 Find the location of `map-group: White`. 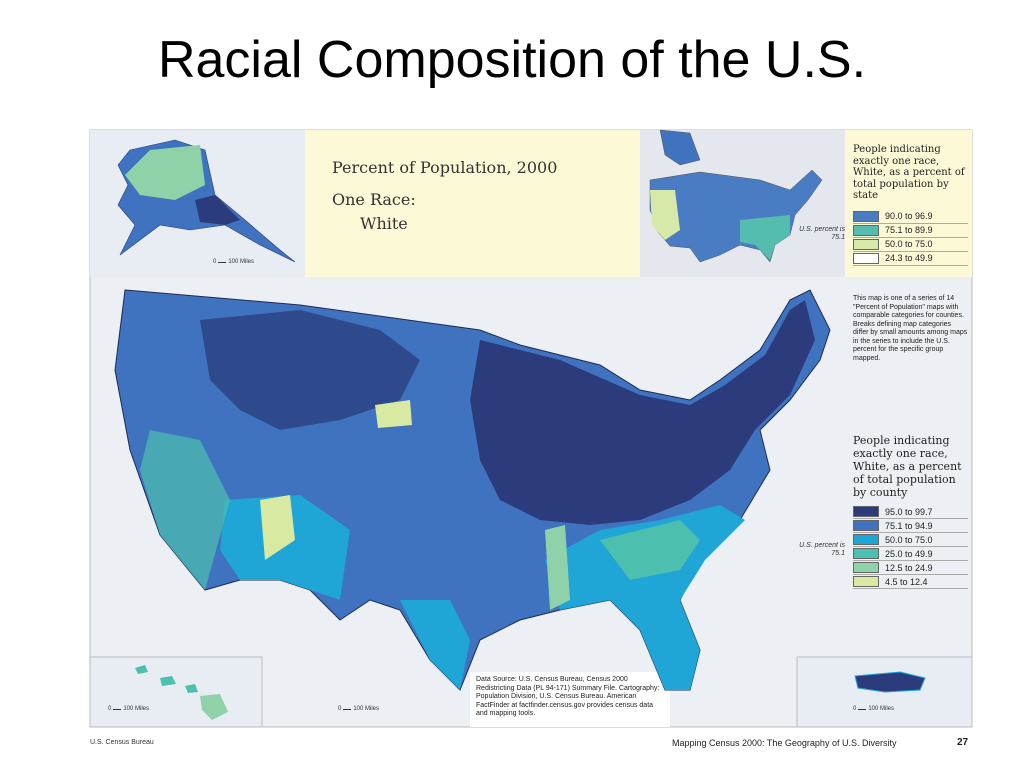

map-group: White is located at coordinates (384, 223).